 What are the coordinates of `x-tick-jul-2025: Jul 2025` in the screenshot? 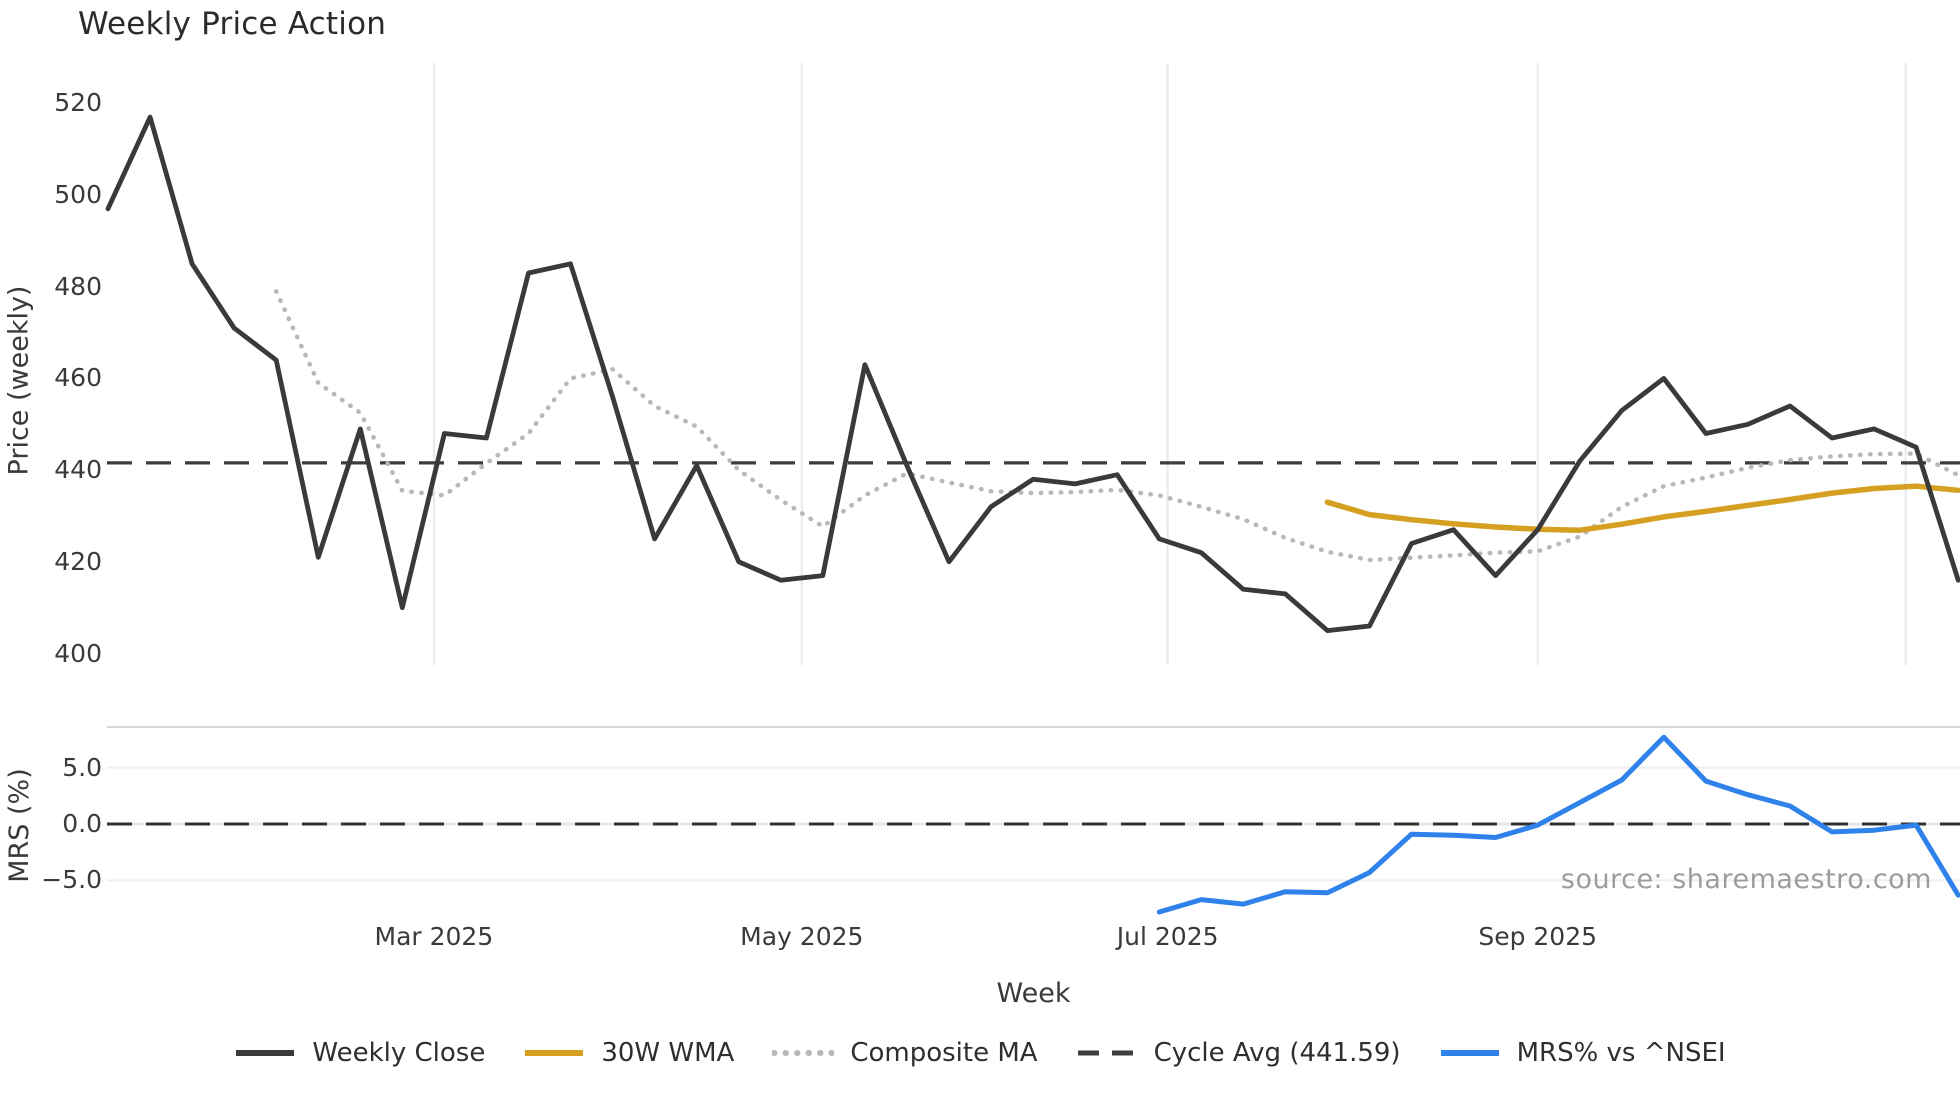 It's located at (1167, 936).